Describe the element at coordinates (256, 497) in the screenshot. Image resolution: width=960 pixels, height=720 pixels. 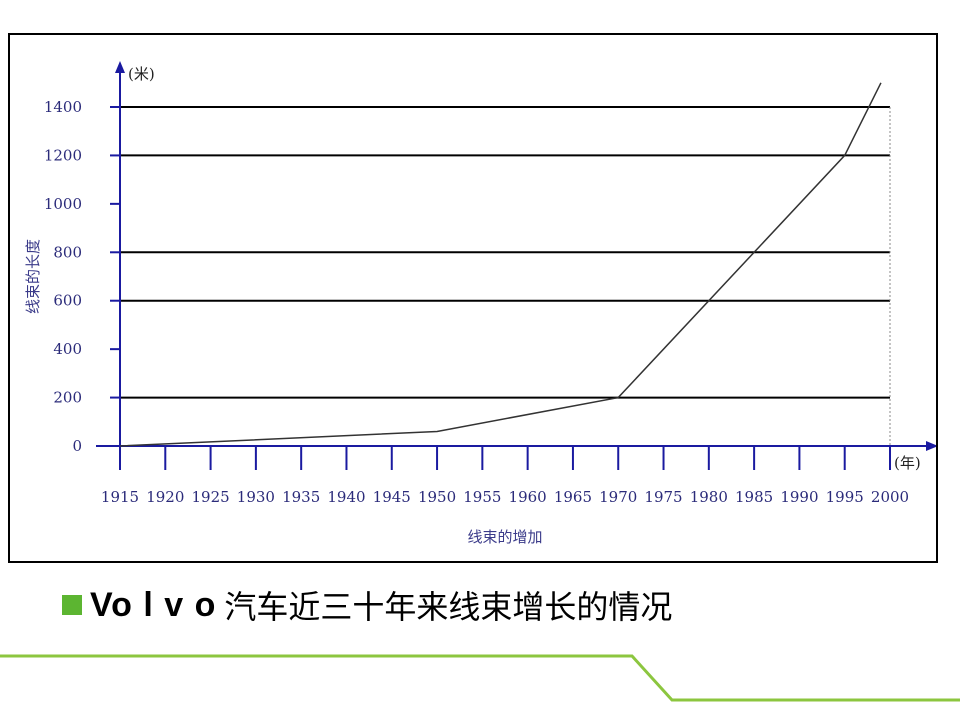
I see `x-tick-label-1930: 1930` at that location.